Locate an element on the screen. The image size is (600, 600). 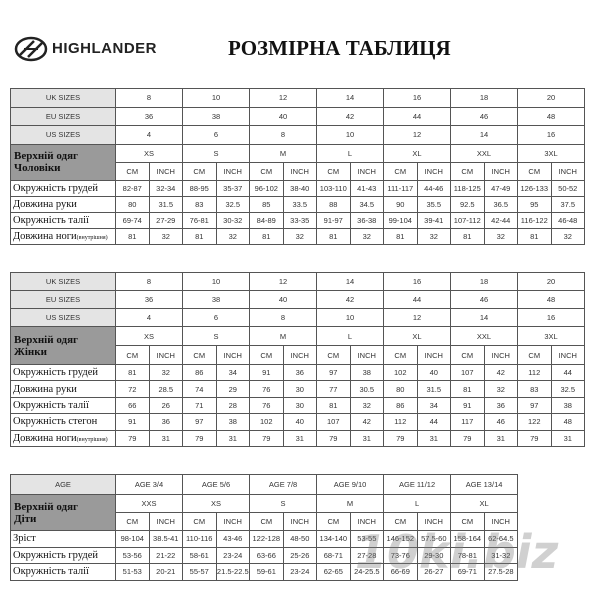
cell-value: 46-48 is located at coordinates (568, 220).